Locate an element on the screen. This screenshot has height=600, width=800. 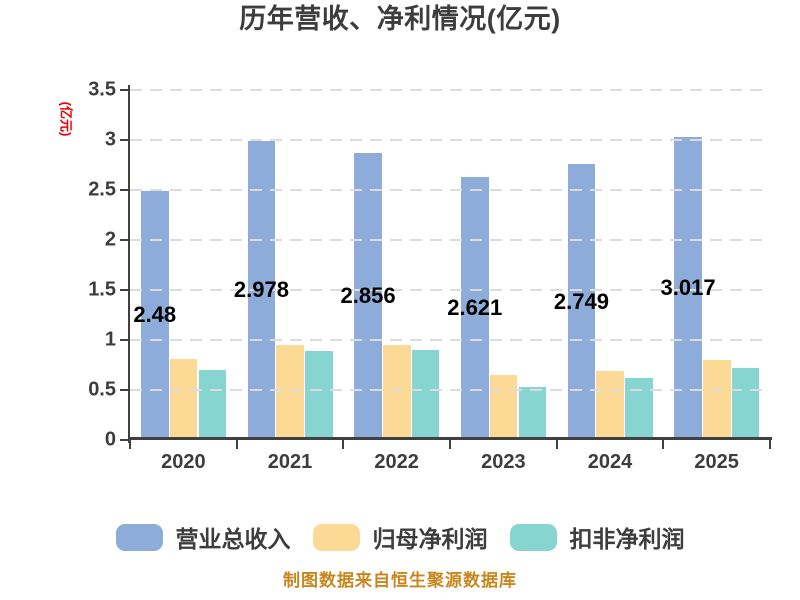
y-axis-tick-label: 1 is located at coordinates (110, 339).